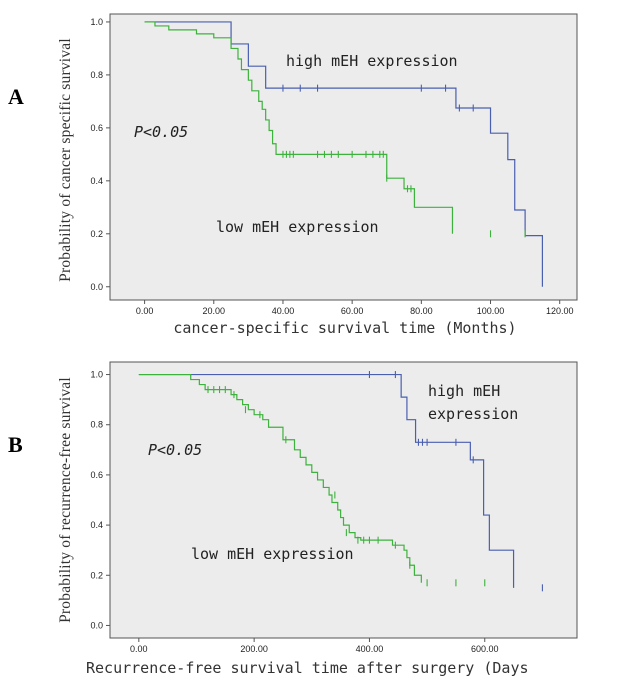  Describe the element at coordinates (96, 425) in the screenshot. I see `panel-b-y-tick-label: 0.8` at that location.